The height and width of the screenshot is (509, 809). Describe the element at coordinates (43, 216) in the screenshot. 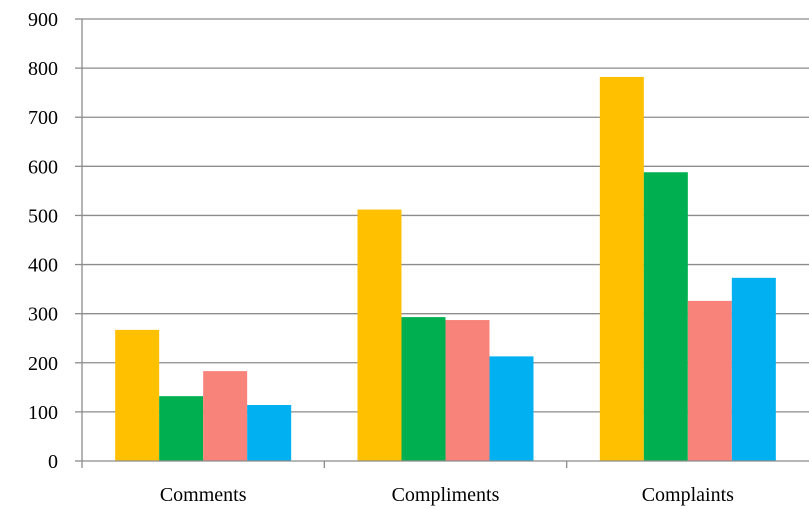

I see `y-tick-label: 500` at that location.